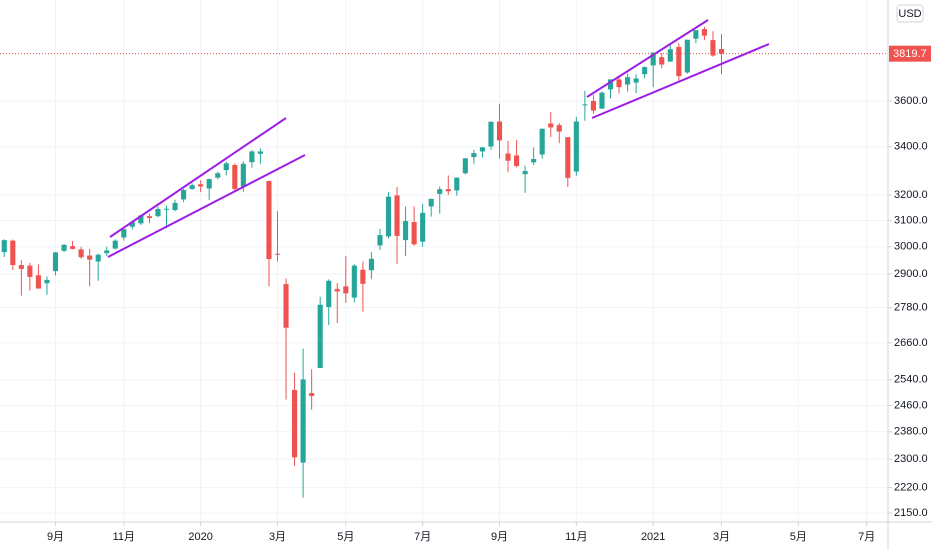 This screenshot has width=932, height=550. I want to click on y-tick-label: 3400.0, so click(911, 147).